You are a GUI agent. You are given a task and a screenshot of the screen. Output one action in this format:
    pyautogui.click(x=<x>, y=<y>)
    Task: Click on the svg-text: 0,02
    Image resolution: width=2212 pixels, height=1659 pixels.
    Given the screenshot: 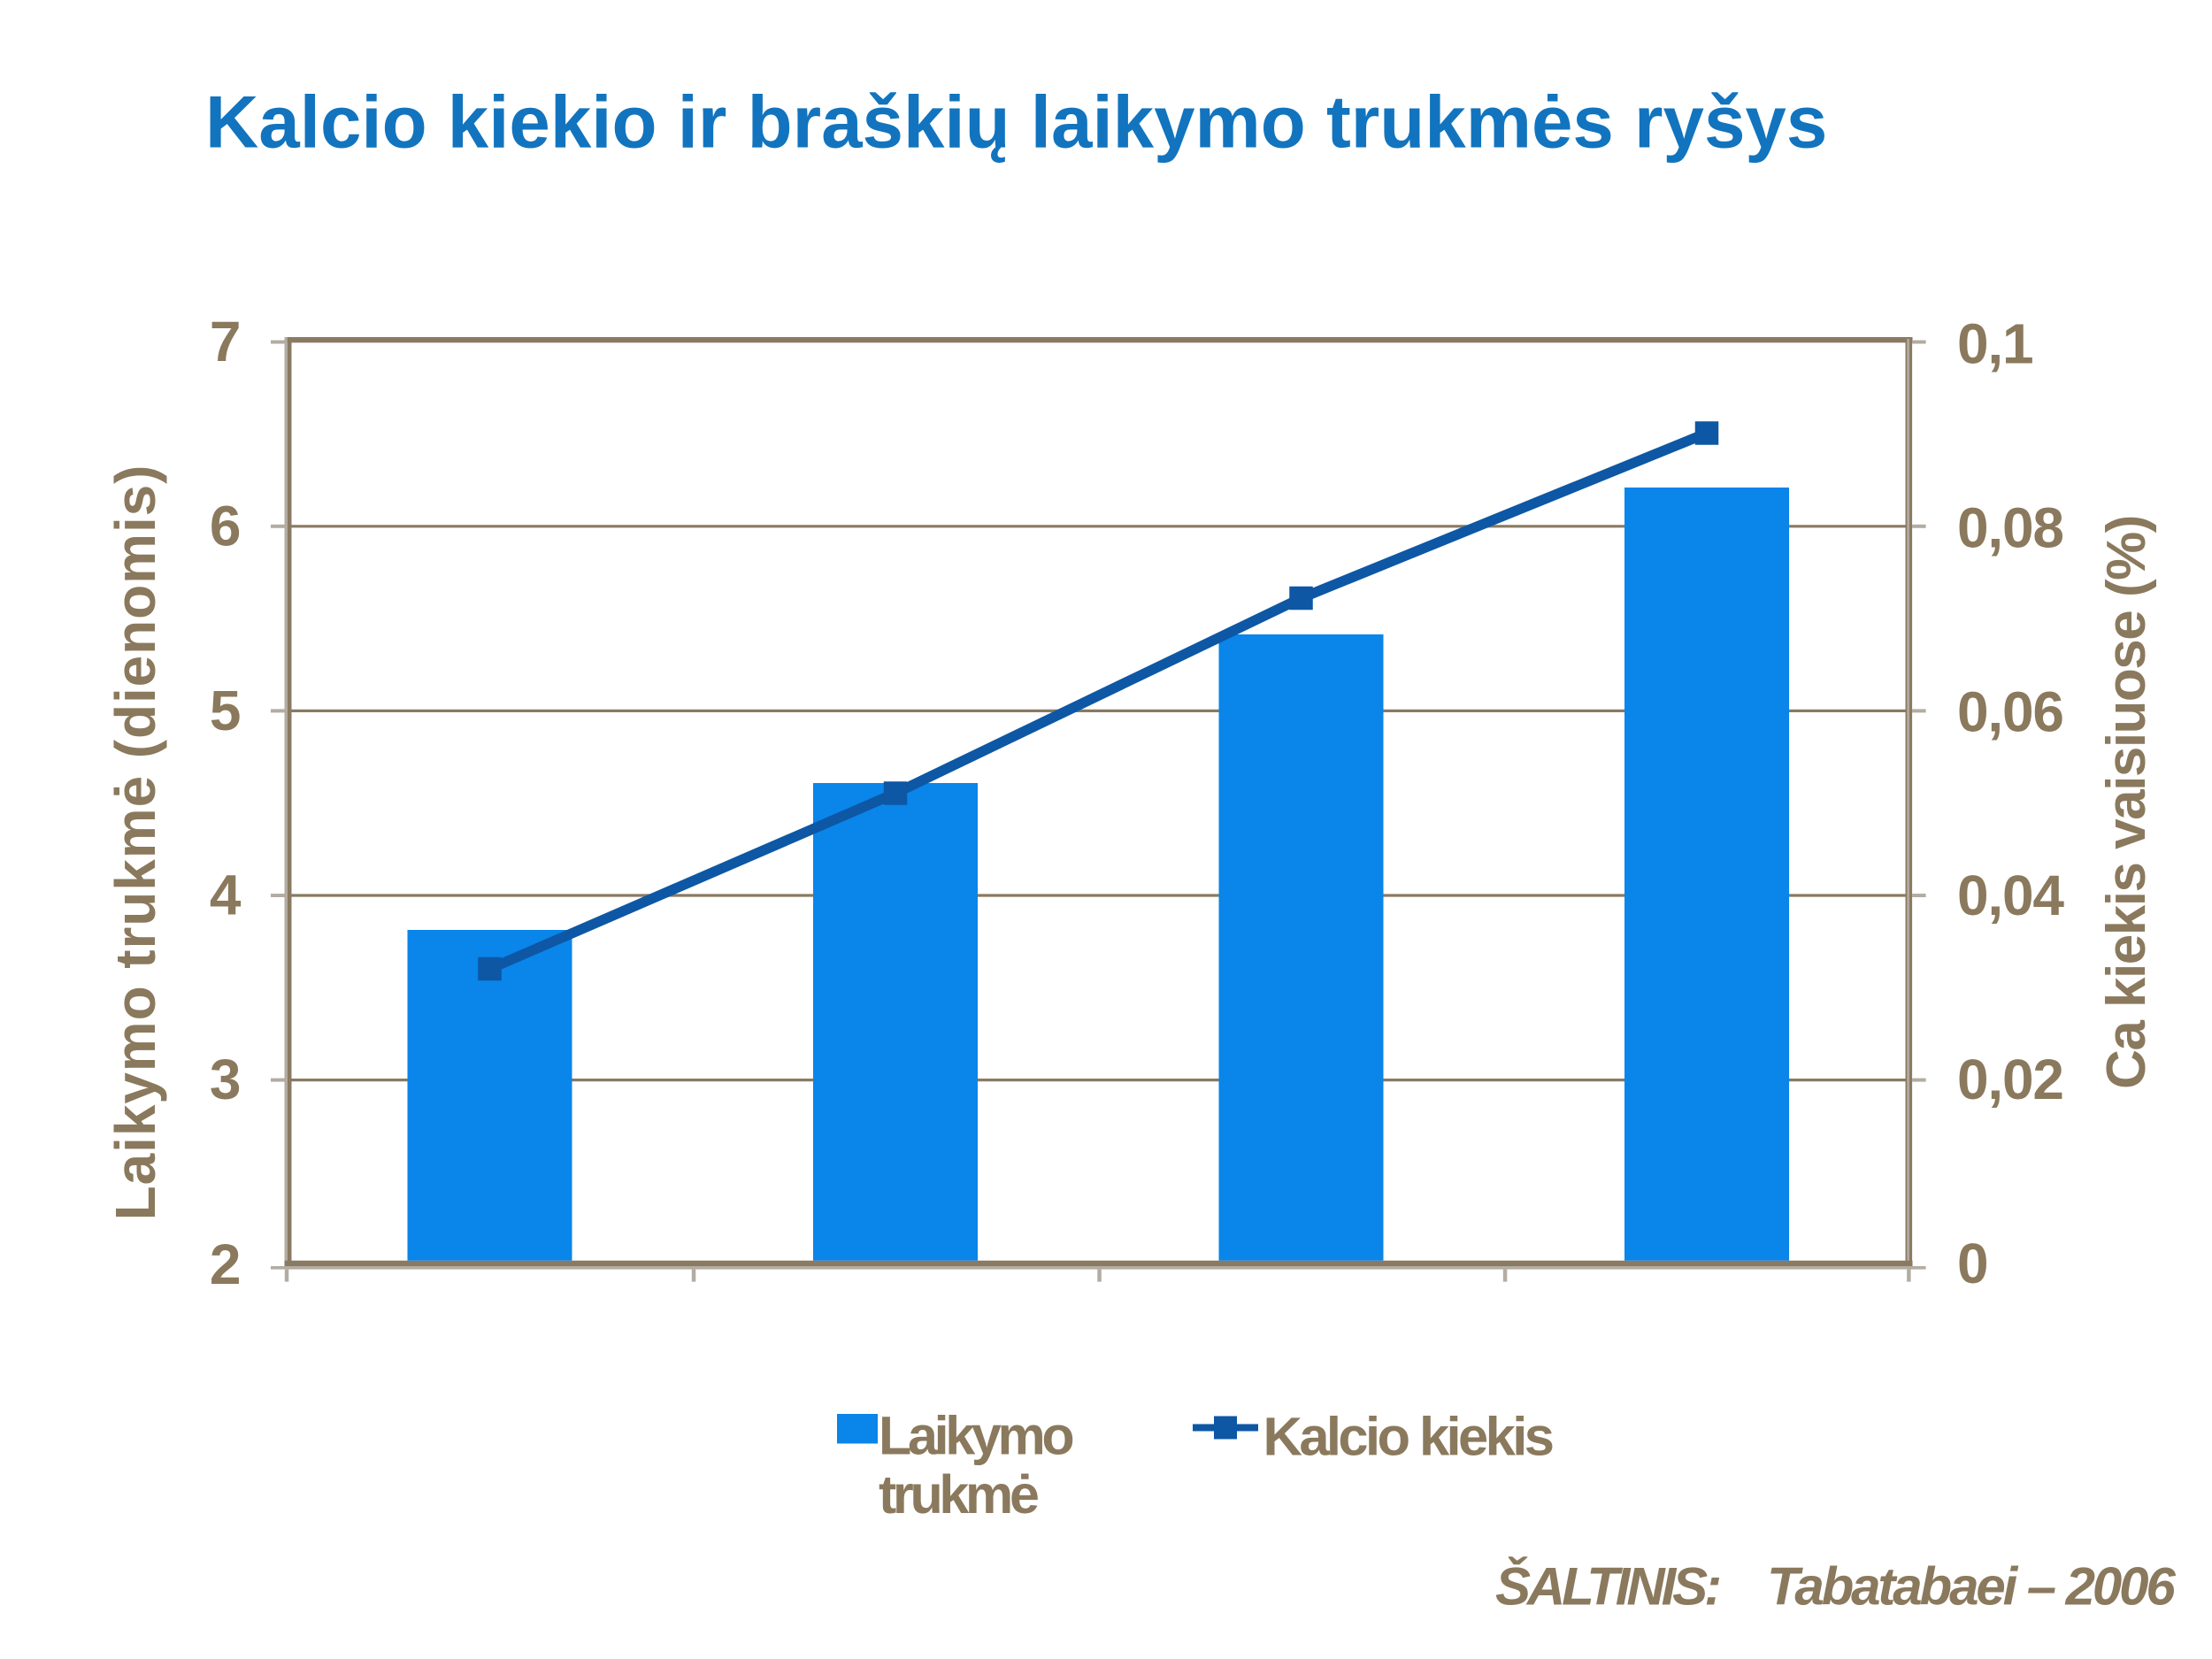 What is the action you would take?
    pyautogui.click(x=2010, y=1080)
    